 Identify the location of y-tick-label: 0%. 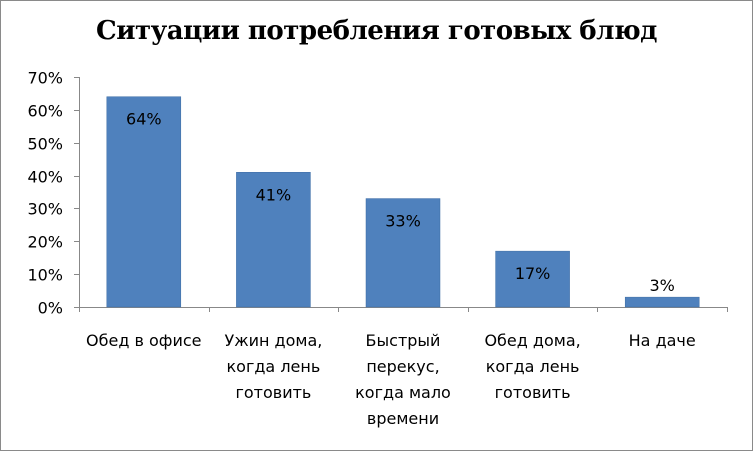
(50, 308).